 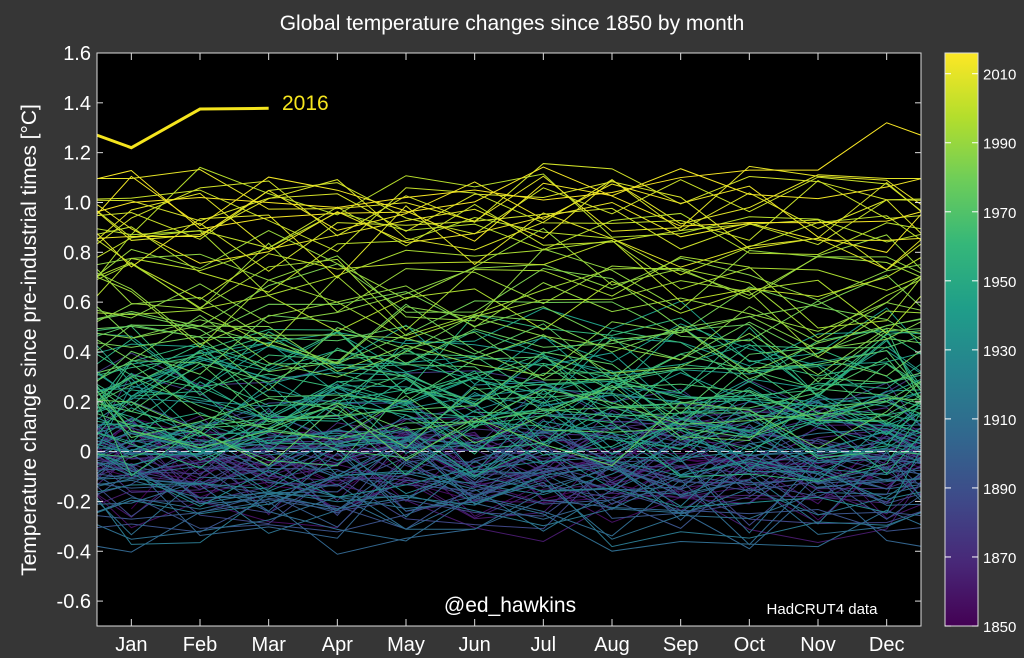 I want to click on year-line-1993, so click(x=509, y=307).